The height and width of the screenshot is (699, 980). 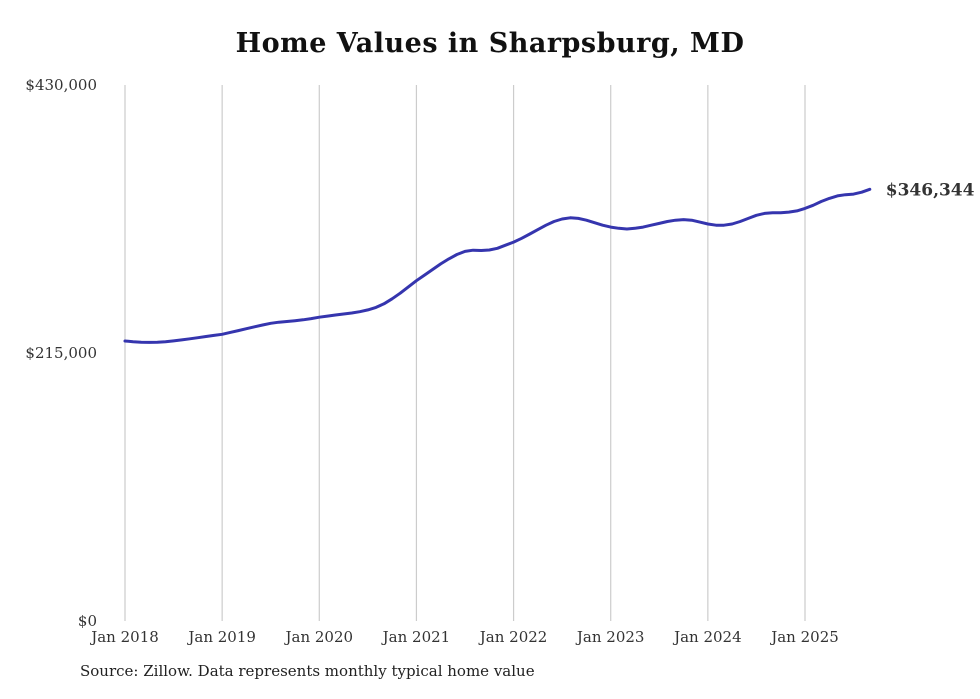 I want to click on x-tick-label: Jan 2021, so click(x=416, y=637).